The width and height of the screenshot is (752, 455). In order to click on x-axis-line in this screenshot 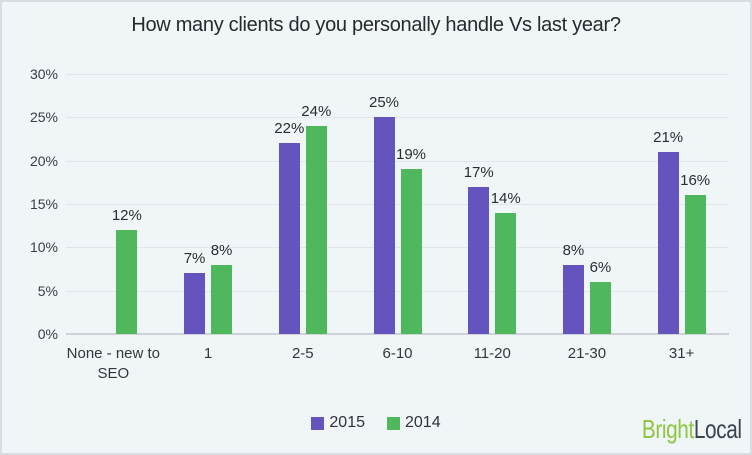, I will do `click(397, 334)`.